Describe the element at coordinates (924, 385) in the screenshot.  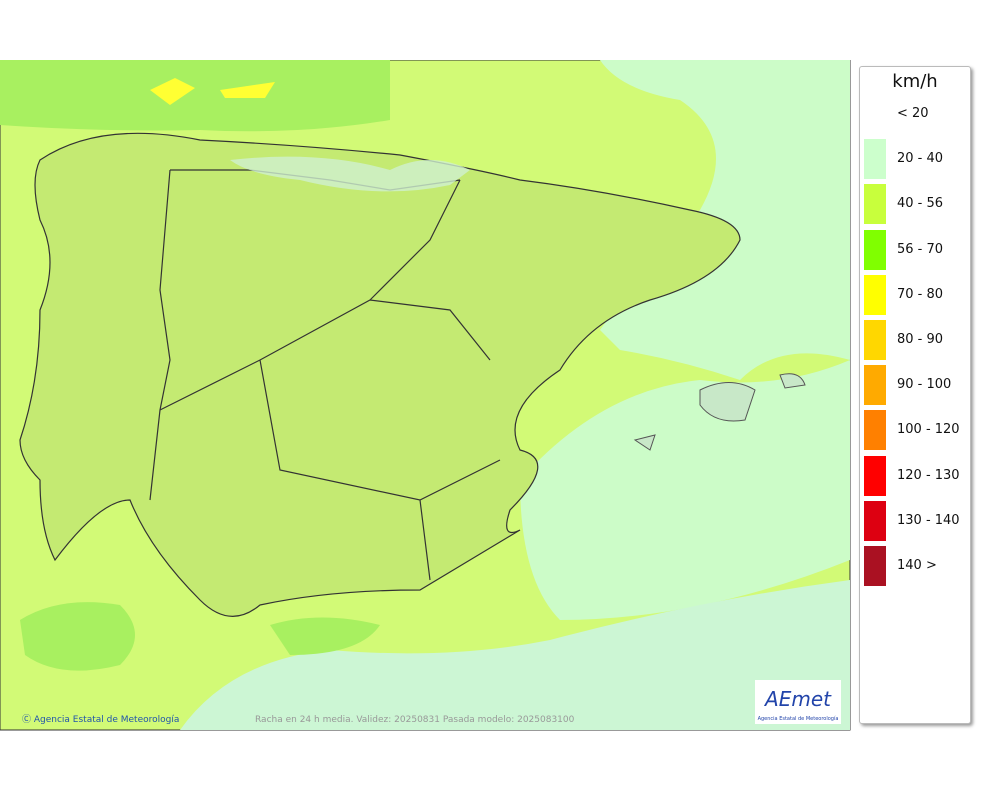
I see `legend-label: 90 - 100` at that location.